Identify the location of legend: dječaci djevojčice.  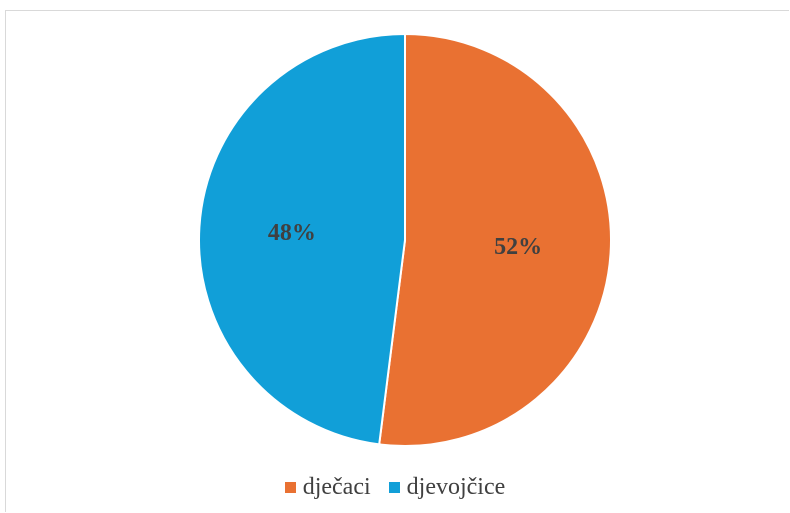
(395, 487).